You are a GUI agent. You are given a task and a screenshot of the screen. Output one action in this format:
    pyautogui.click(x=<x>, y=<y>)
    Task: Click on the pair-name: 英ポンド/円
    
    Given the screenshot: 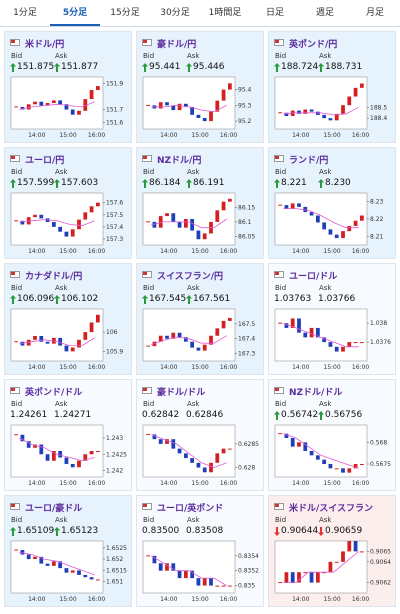 What is the action you would take?
    pyautogui.click(x=313, y=45)
    